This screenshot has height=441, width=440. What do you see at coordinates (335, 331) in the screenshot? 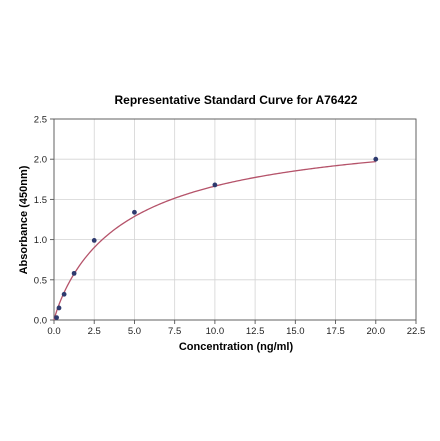
I see `x-tick-label: 17.5` at bounding box center [335, 331].